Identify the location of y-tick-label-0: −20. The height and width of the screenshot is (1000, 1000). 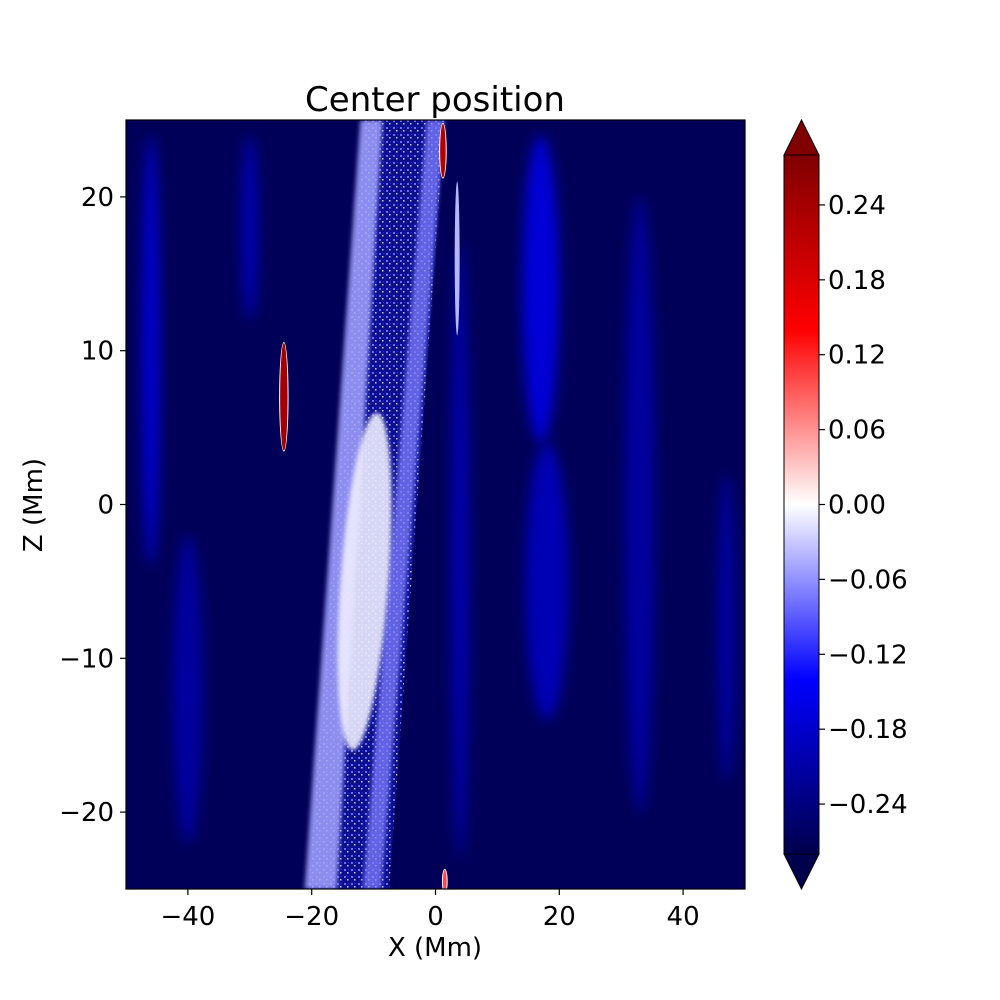
(86, 813).